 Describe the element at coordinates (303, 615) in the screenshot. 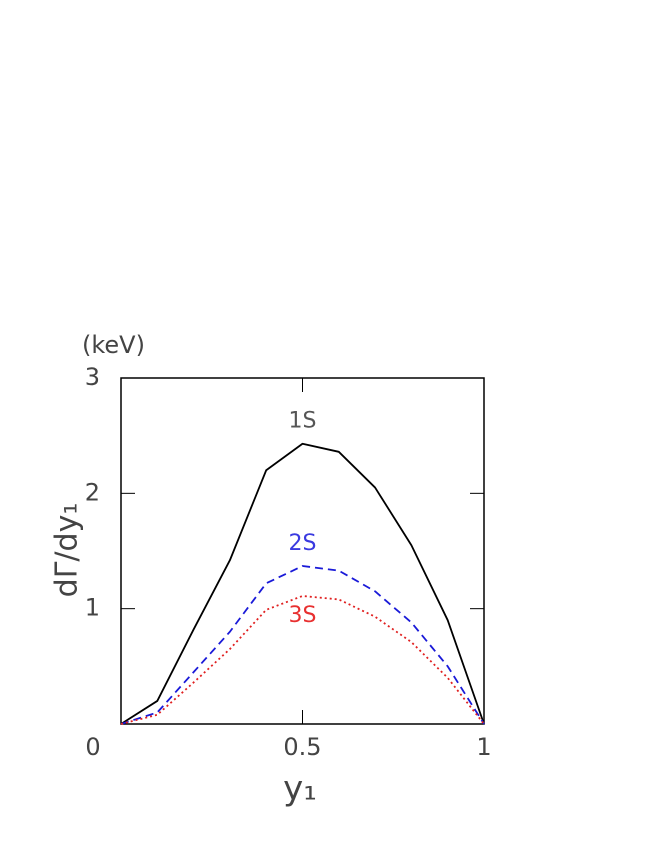

I see `series-label: 3S` at that location.